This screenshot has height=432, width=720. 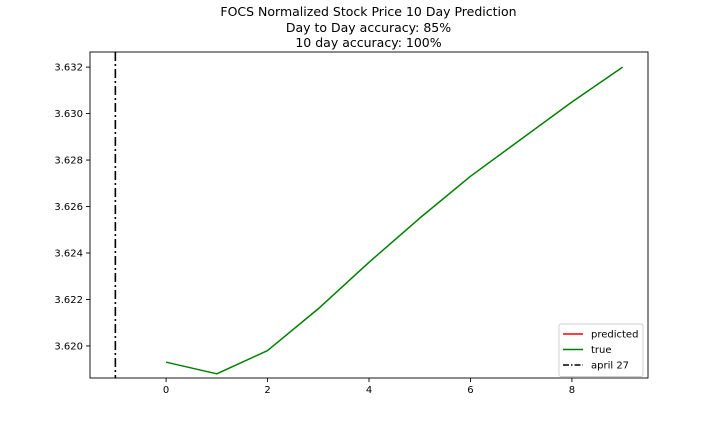 I want to click on y-tick-label: 3.624, so click(x=68, y=253).